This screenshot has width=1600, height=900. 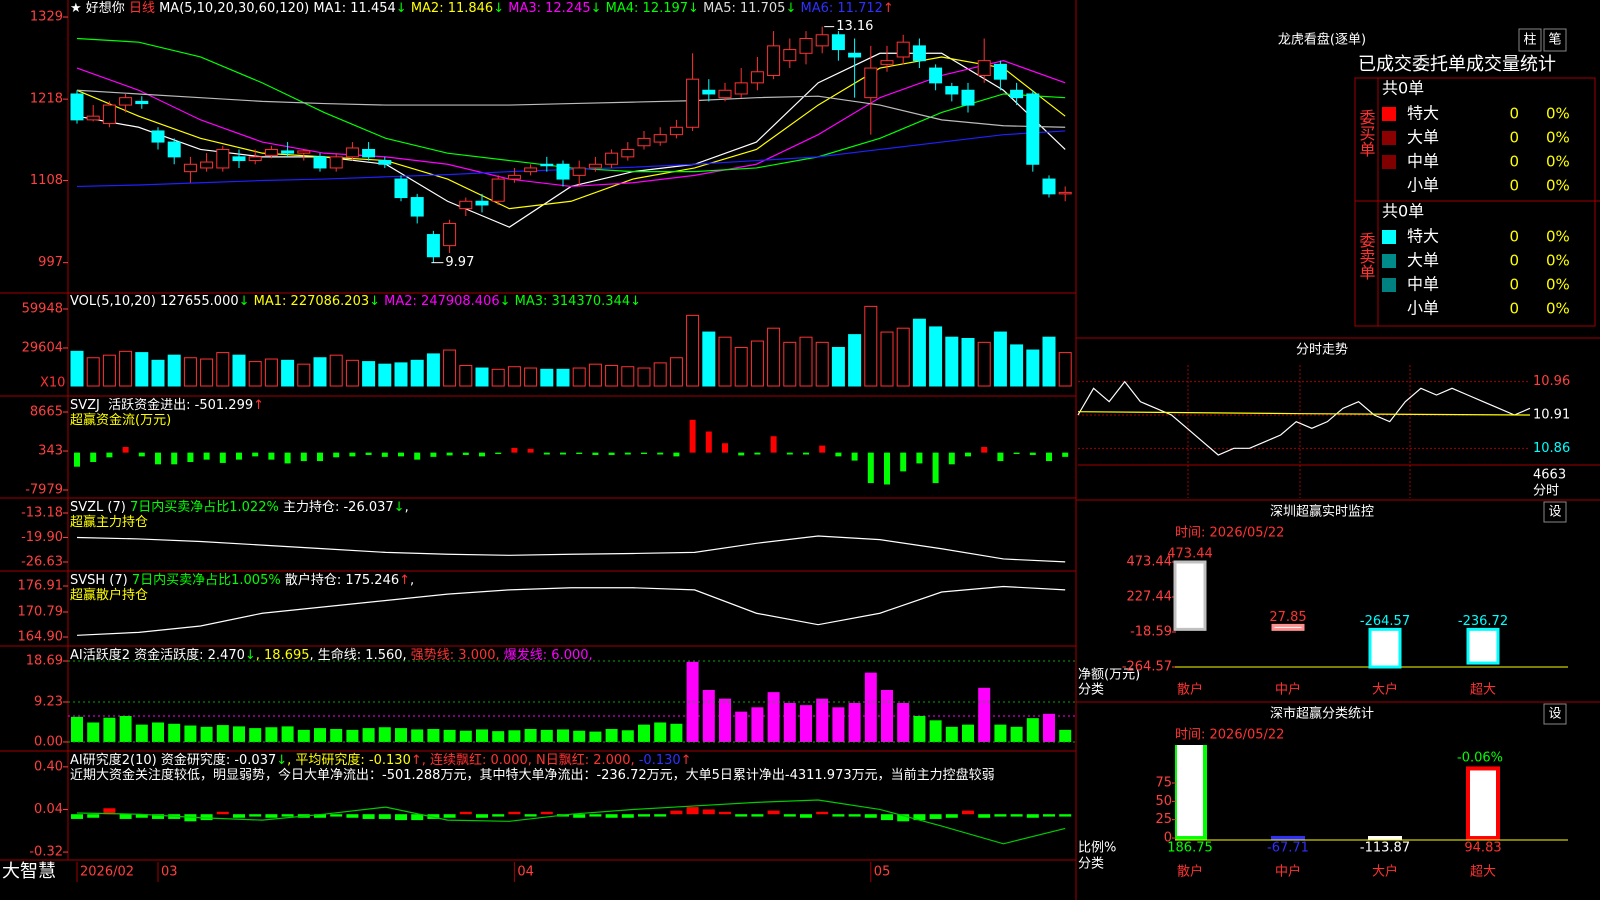 What do you see at coordinates (1091, 690) in the screenshot?
I see `monitor-cat-label: 分类` at bounding box center [1091, 690].